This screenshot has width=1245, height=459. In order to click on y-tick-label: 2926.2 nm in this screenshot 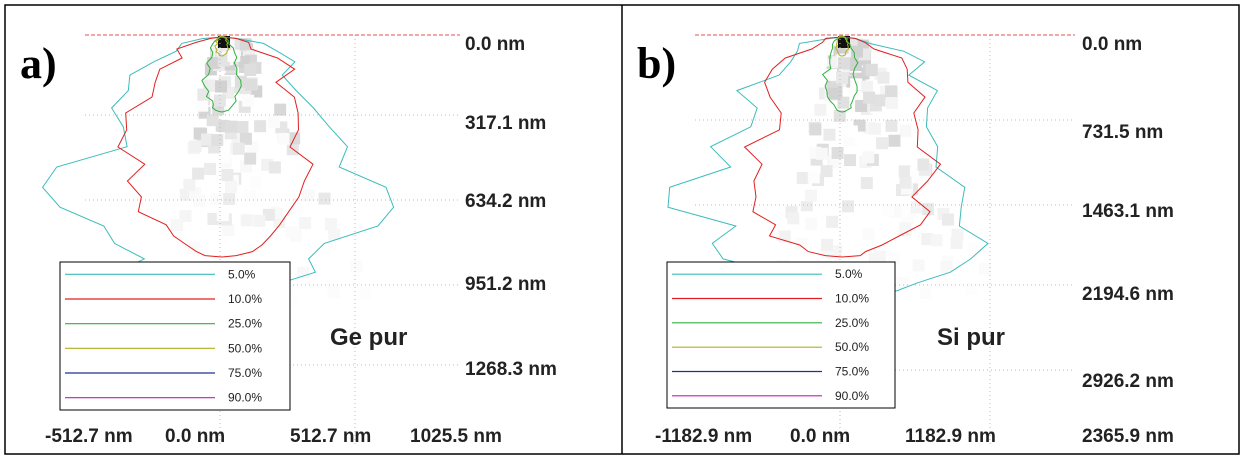, I will do `click(1128, 381)`.